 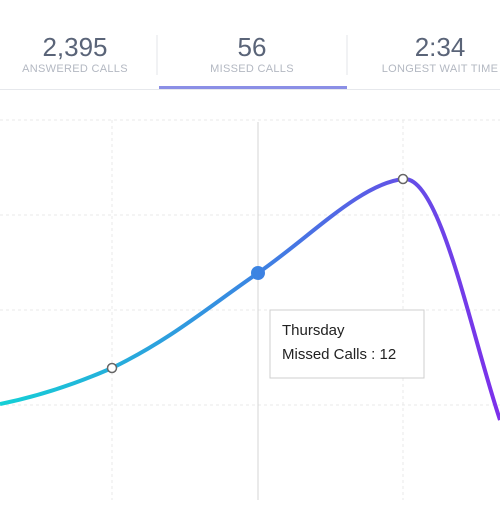 I want to click on active-point, so click(x=258, y=273).